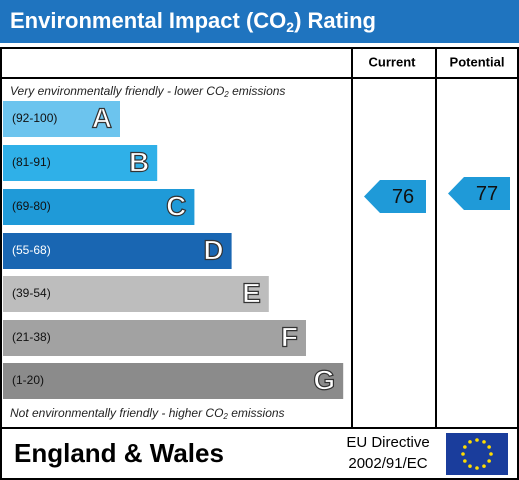 The width and height of the screenshot is (519, 480). Describe the element at coordinates (34, 118) in the screenshot. I see `band-range: (92-100)` at that location.